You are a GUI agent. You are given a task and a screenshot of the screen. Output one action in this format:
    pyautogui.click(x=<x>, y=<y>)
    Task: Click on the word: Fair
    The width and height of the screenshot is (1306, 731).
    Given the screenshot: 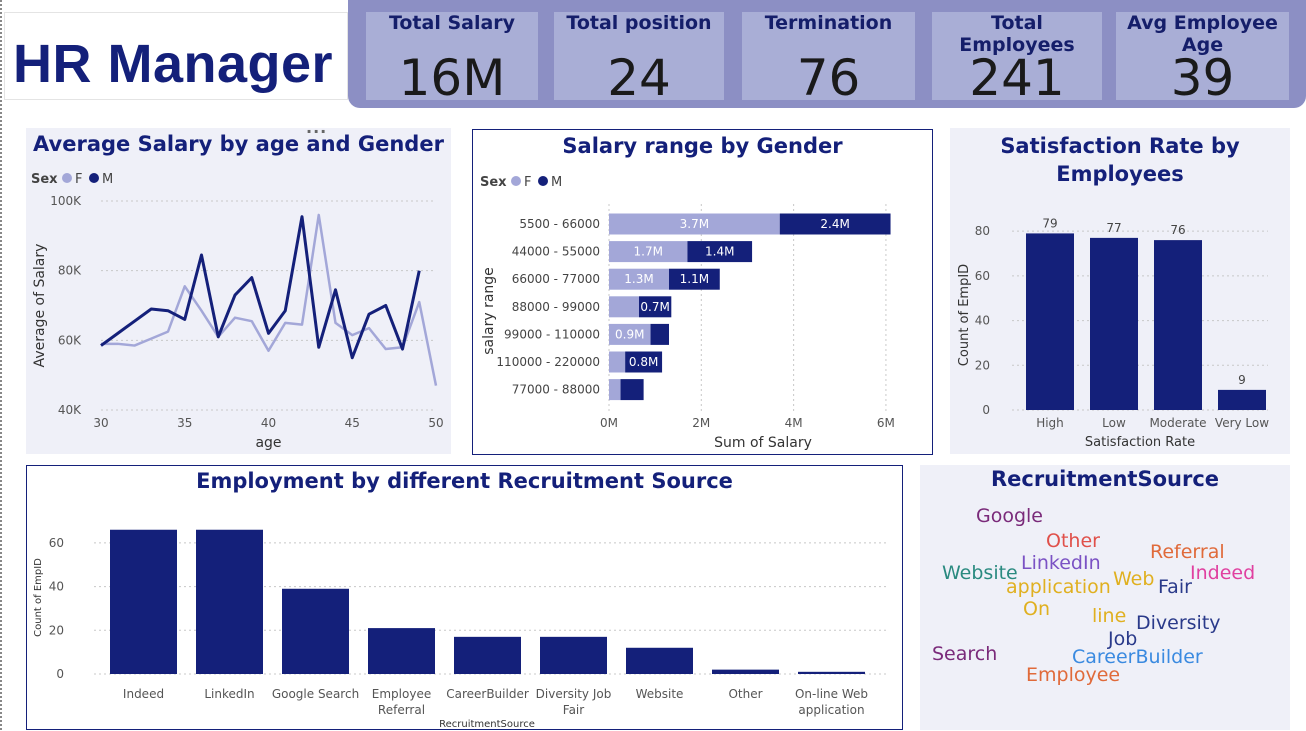 What is the action you would take?
    pyautogui.click(x=1175, y=587)
    